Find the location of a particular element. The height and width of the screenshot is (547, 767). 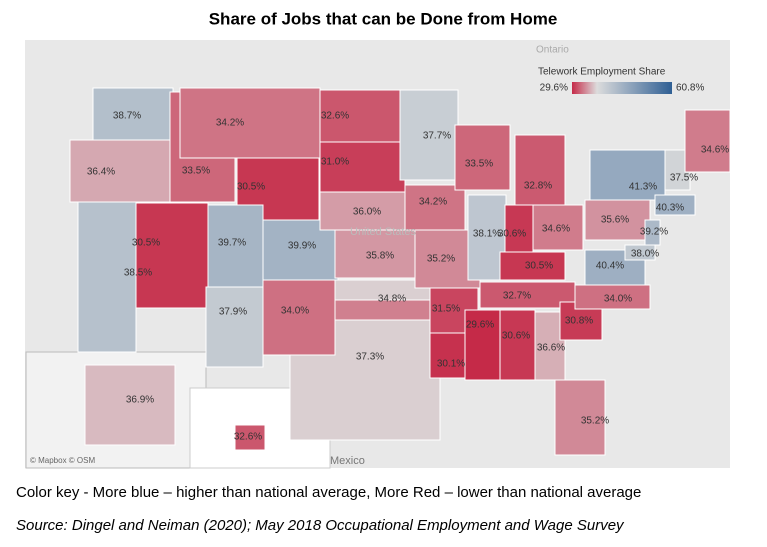

value-label: 35.8% is located at coordinates (380, 256).